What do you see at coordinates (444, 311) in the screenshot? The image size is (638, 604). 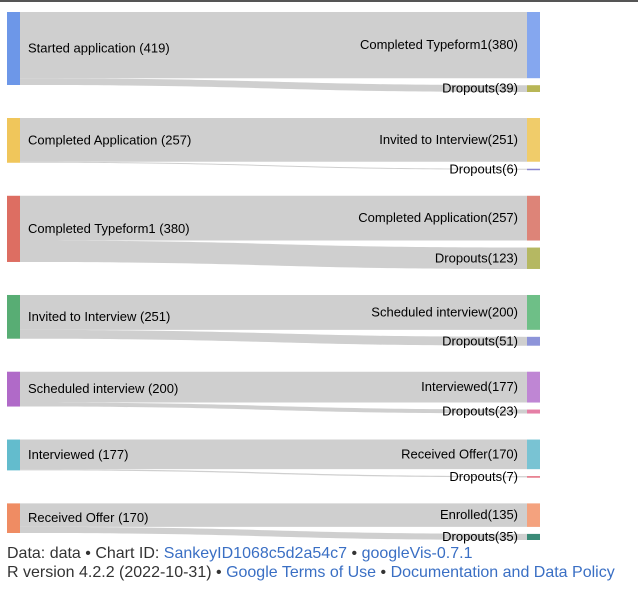 I see `target-node-label: Scheduled interview(200)` at bounding box center [444, 311].